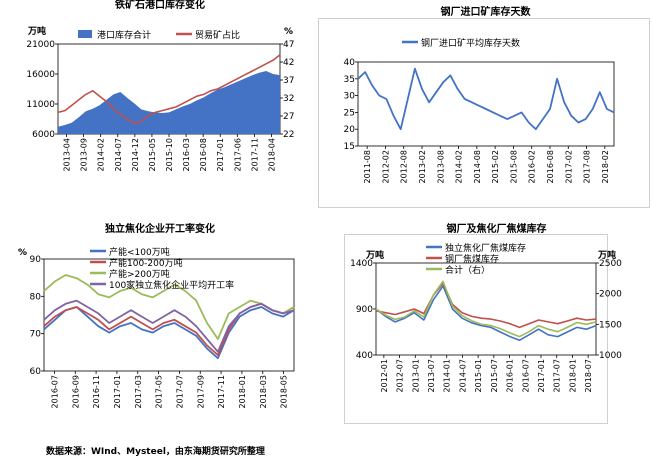 The height and width of the screenshot is (460, 653). I want to click on y-tick-label: 11000, so click(40, 105).